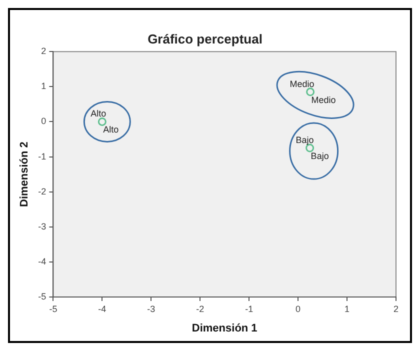  Describe the element at coordinates (42, 226) in the screenshot. I see `y-tick-label: -3` at that location.